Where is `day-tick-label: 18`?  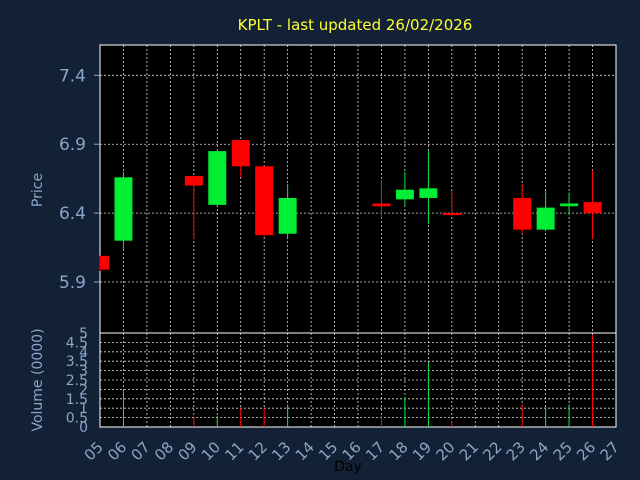 day-tick-label: 18 is located at coordinates (399, 451).